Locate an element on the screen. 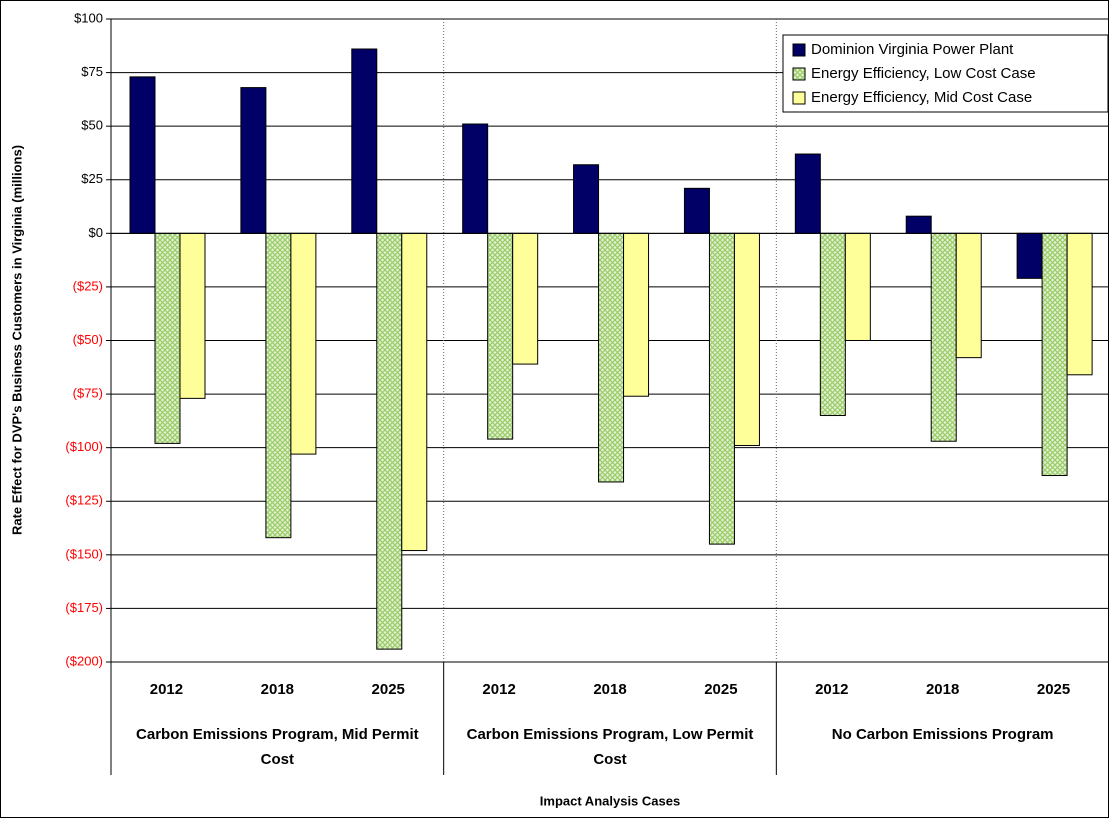  y-tick-label: ($75) is located at coordinates (88, 393).